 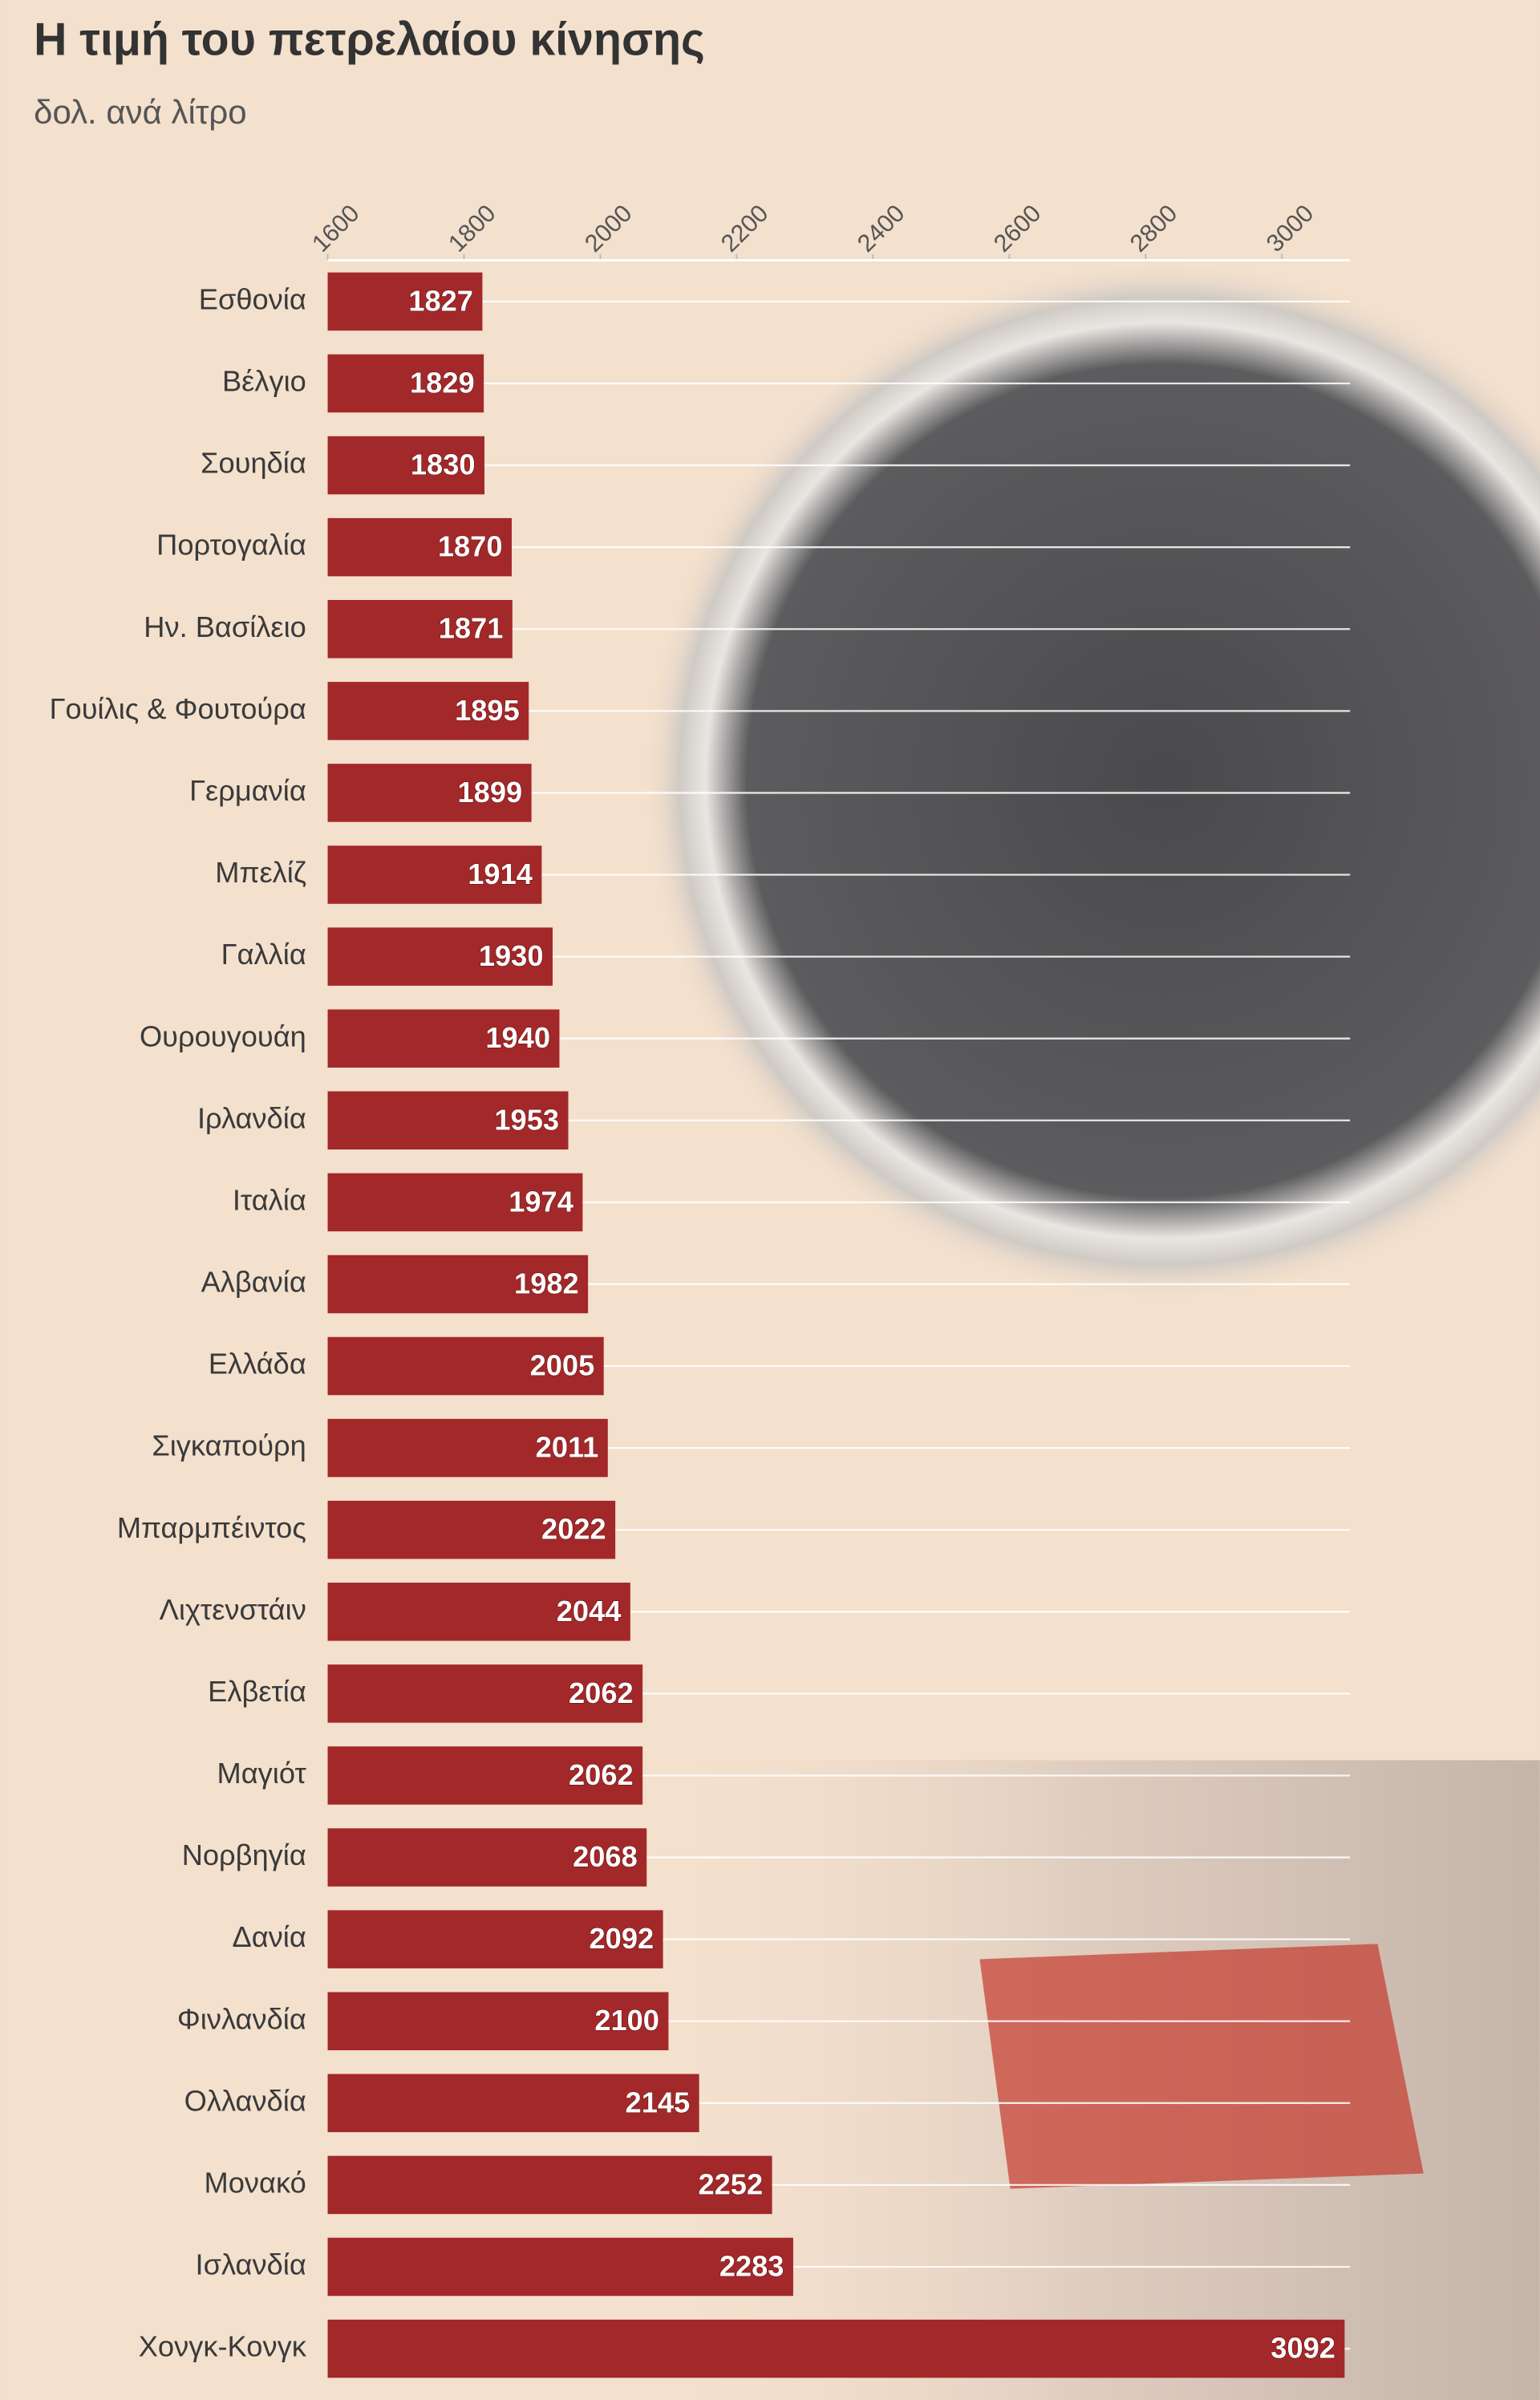 I want to click on chart-title: Η τιμή του πετρελαίου κίνησης, so click(x=369, y=40).